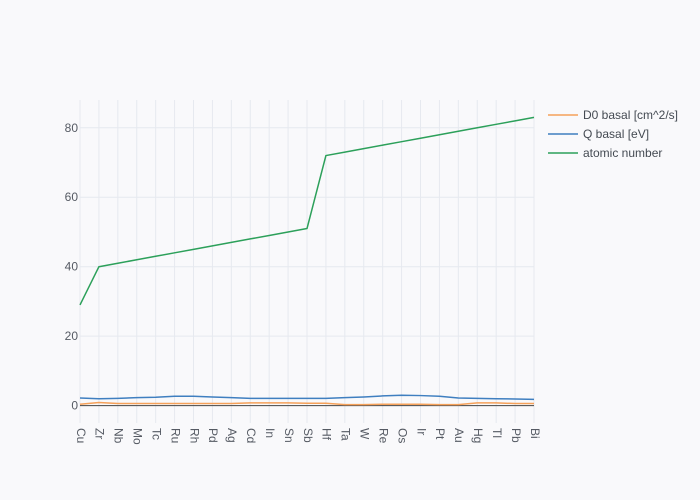 This screenshot has width=700, height=500. Describe the element at coordinates (81, 435) in the screenshot. I see `x-tick-label-cu: Cu` at that location.